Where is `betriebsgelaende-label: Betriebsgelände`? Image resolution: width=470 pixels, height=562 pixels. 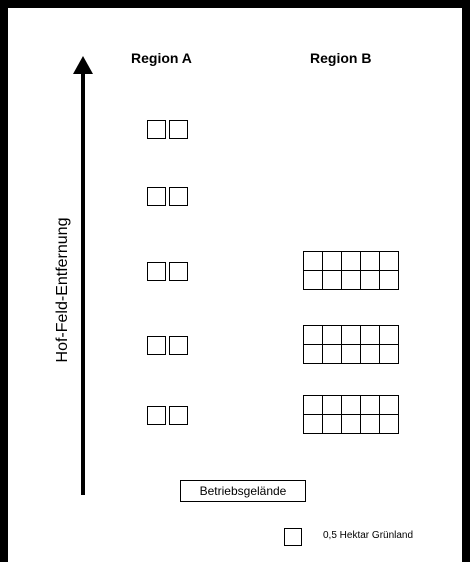 betriebsgelaende-label: Betriebsgelände is located at coordinates (243, 491).